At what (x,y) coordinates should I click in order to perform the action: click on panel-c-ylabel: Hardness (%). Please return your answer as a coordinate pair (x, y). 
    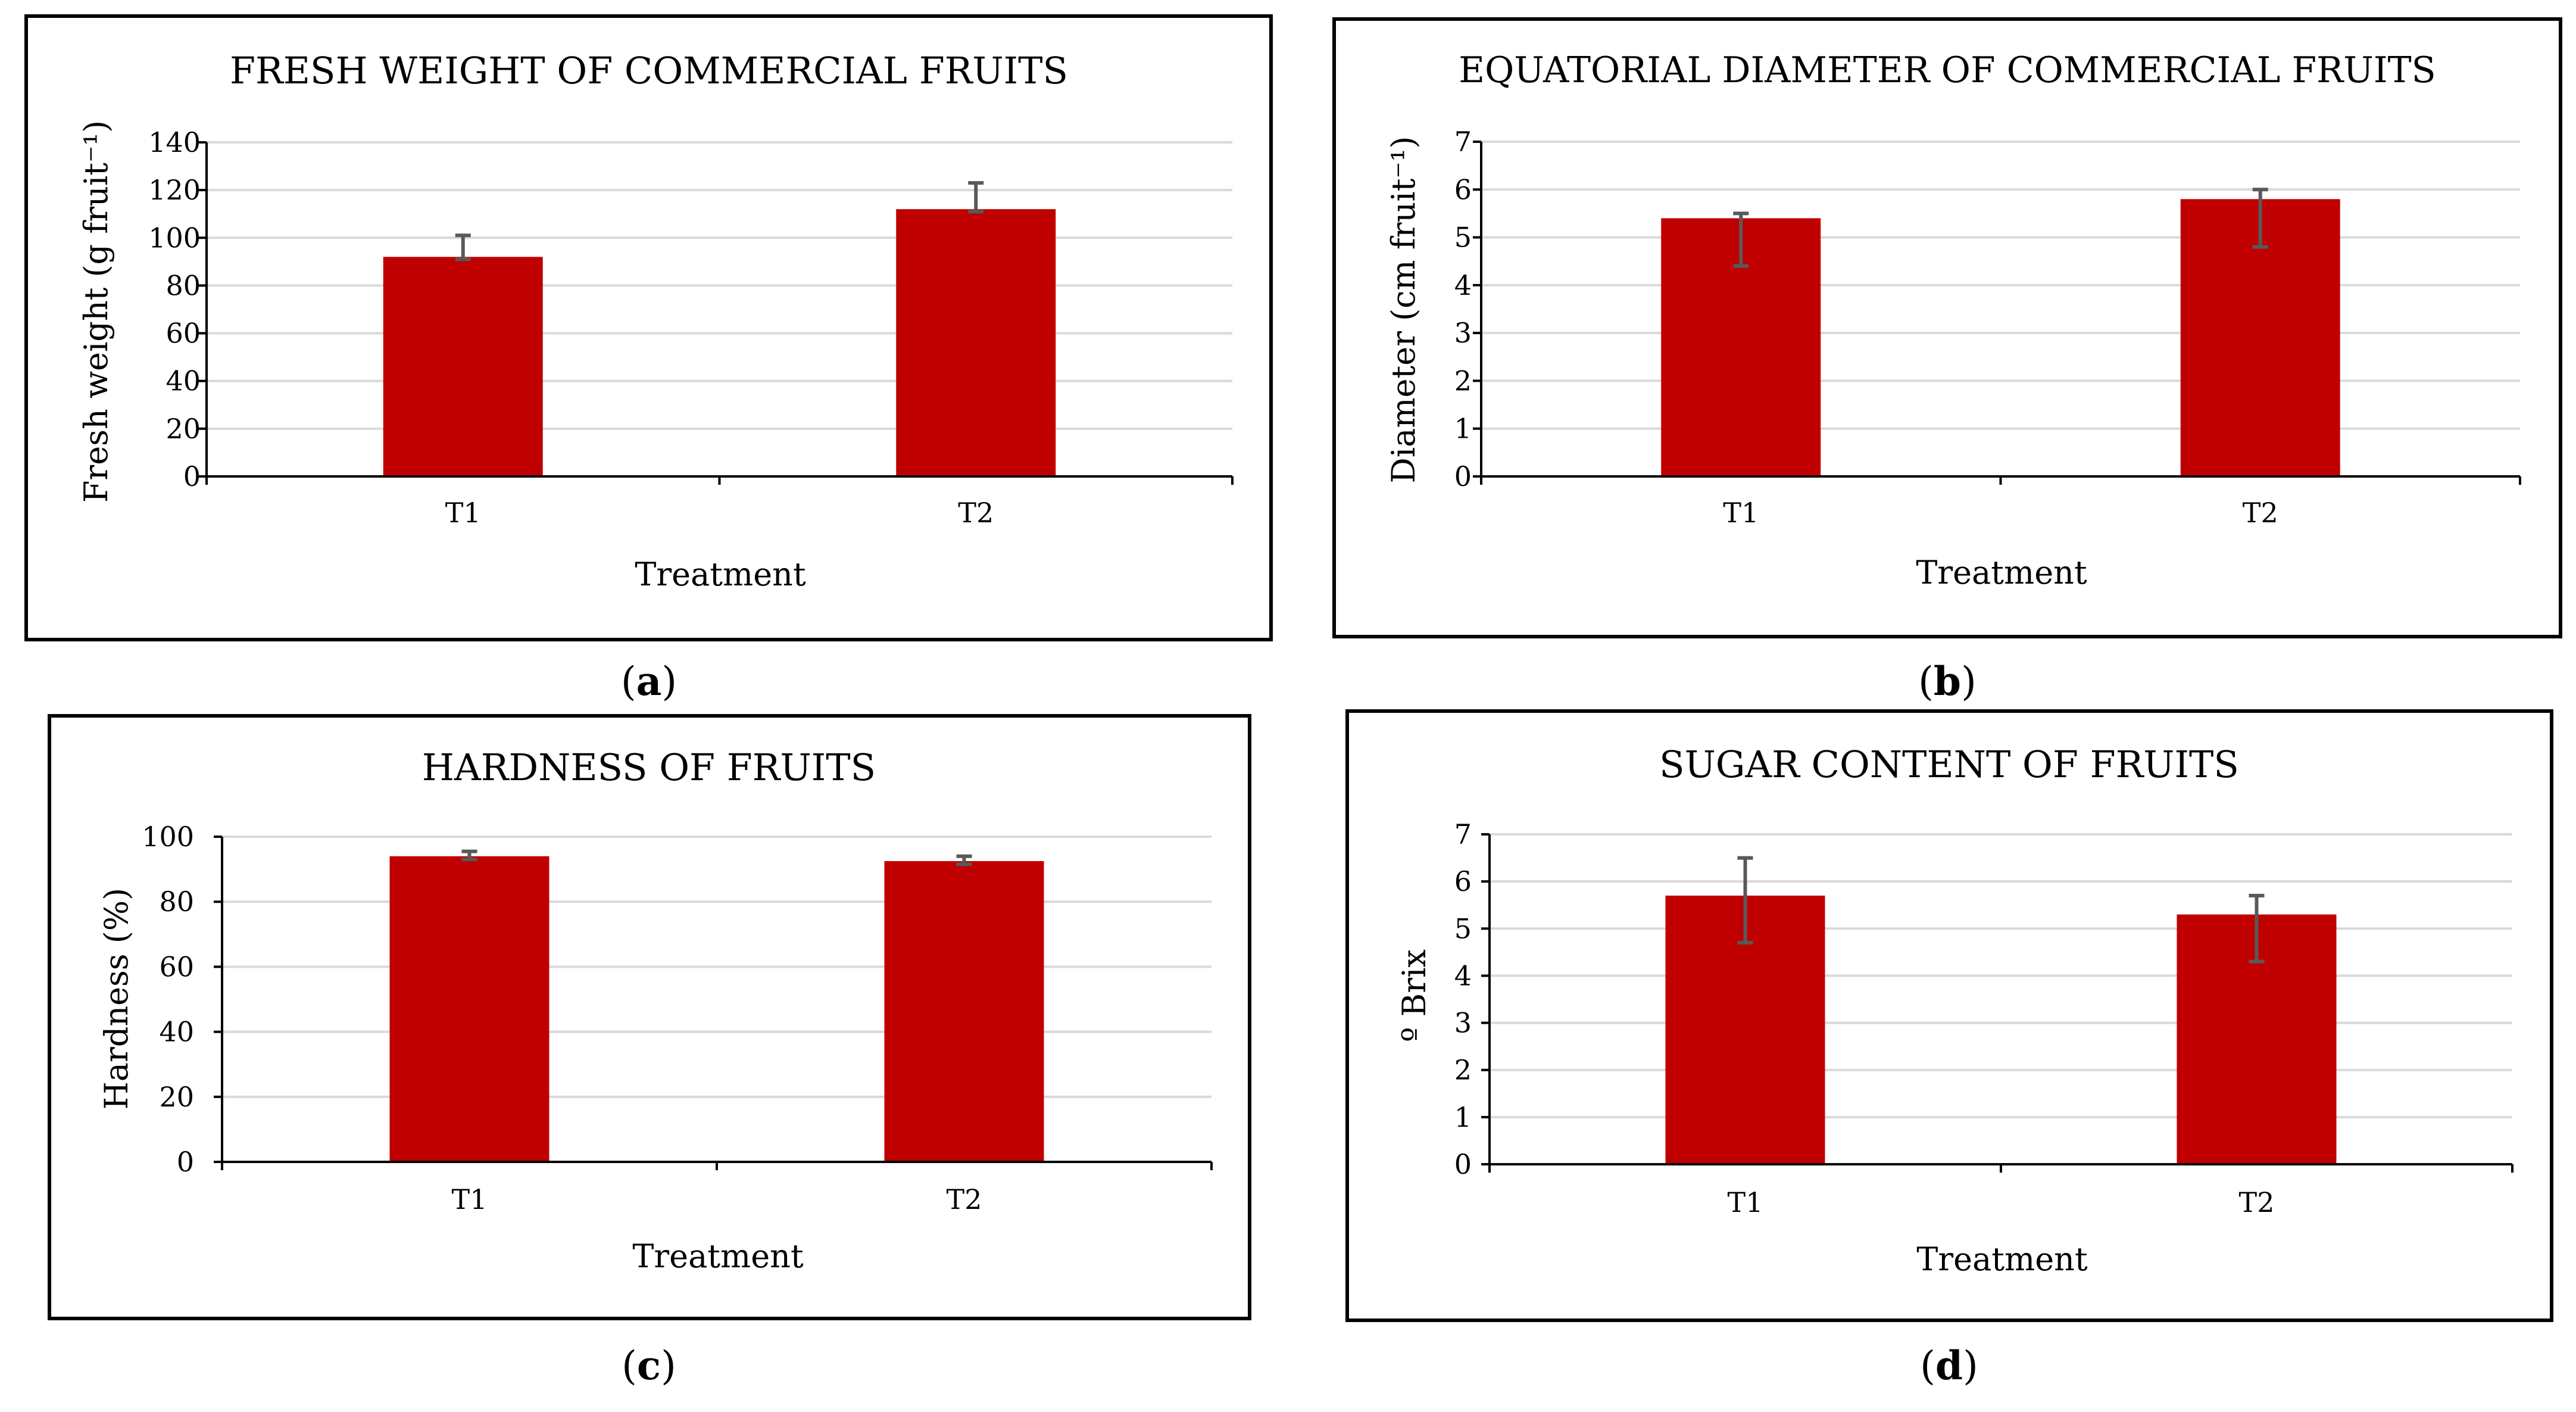
    Looking at the image, I should click on (116, 998).